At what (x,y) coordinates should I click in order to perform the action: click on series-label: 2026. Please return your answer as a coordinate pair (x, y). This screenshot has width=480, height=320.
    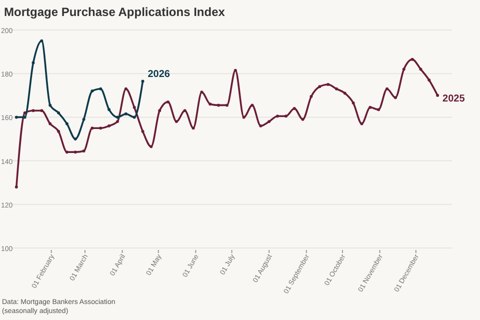
    Looking at the image, I should click on (159, 74).